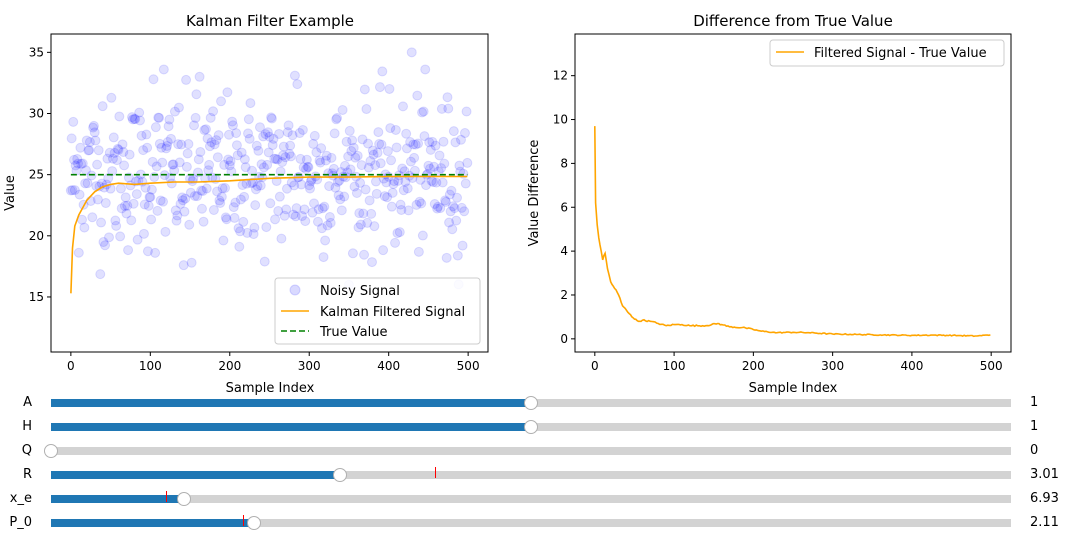 Image resolution: width=1072 pixels, height=538 pixels. I want to click on slider-q: Q 0, so click(536, 451).